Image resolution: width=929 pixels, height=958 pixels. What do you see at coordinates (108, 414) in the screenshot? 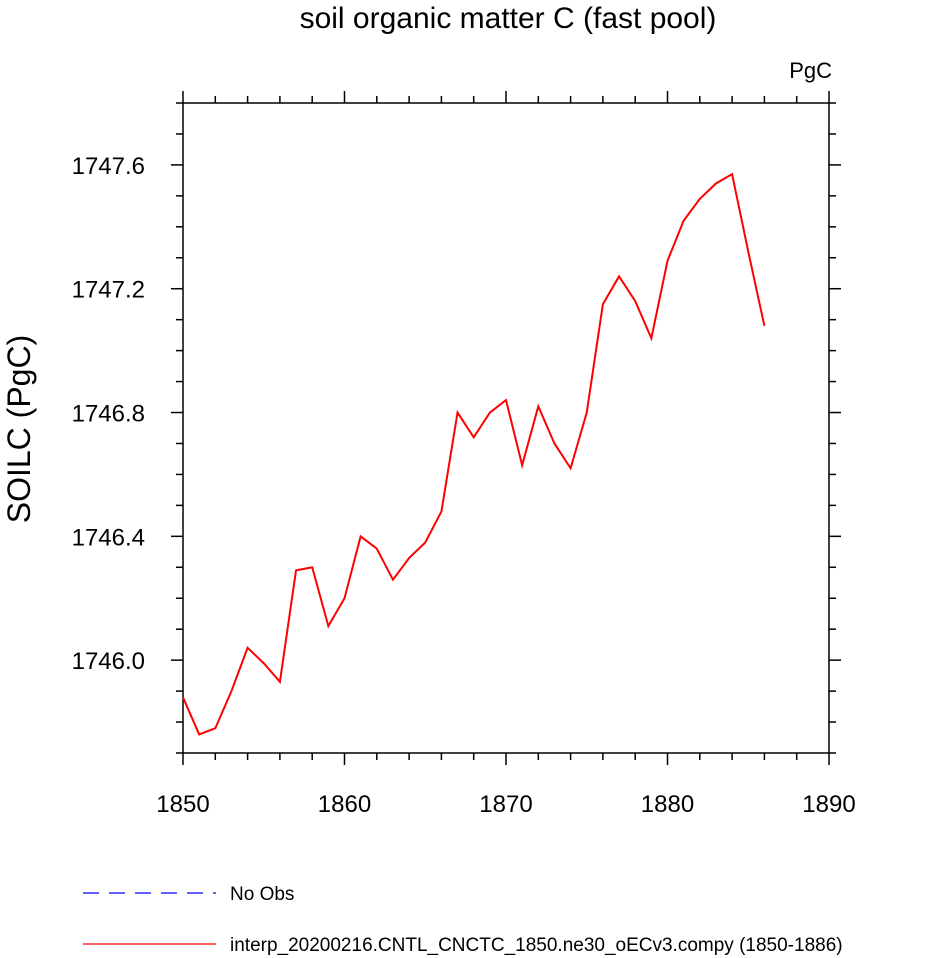
I see `y-tick-label: 1746.8` at bounding box center [108, 414].